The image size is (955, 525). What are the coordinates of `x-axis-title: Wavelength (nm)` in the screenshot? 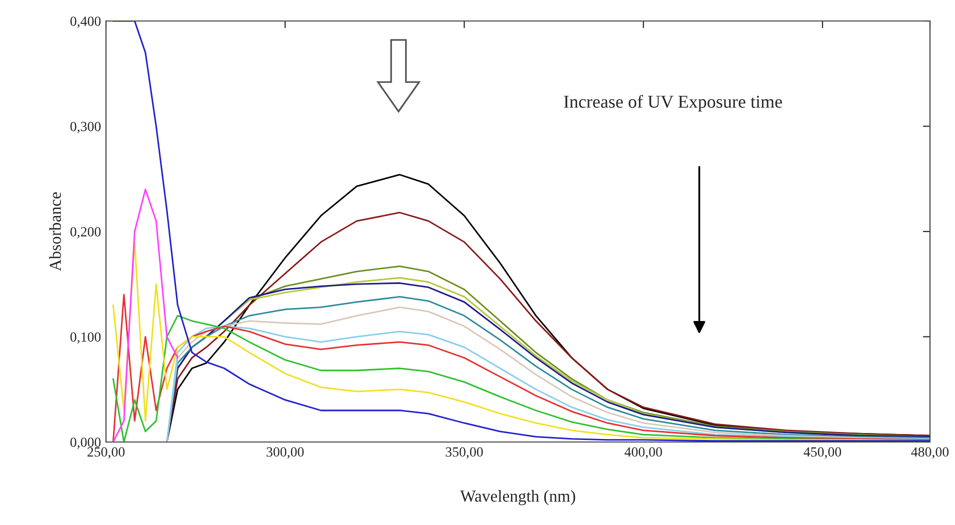 It's located at (518, 498).